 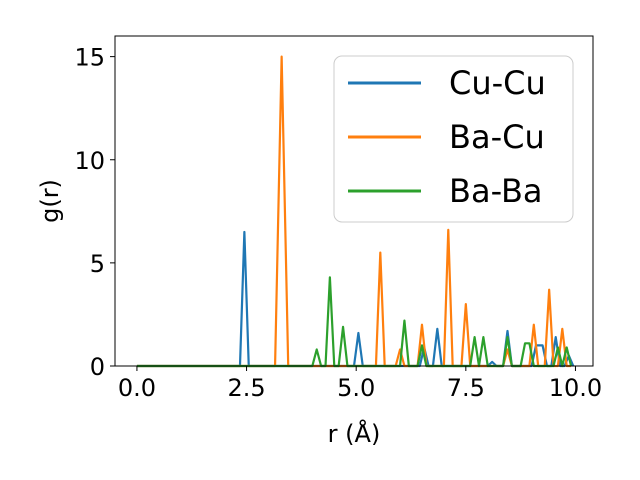 I want to click on x-tick-label: 10.0, so click(x=575, y=388).